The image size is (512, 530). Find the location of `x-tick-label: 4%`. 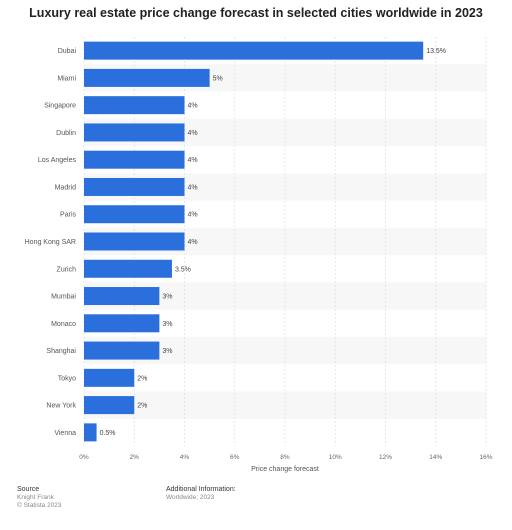

x-tick-label: 4% is located at coordinates (185, 457).